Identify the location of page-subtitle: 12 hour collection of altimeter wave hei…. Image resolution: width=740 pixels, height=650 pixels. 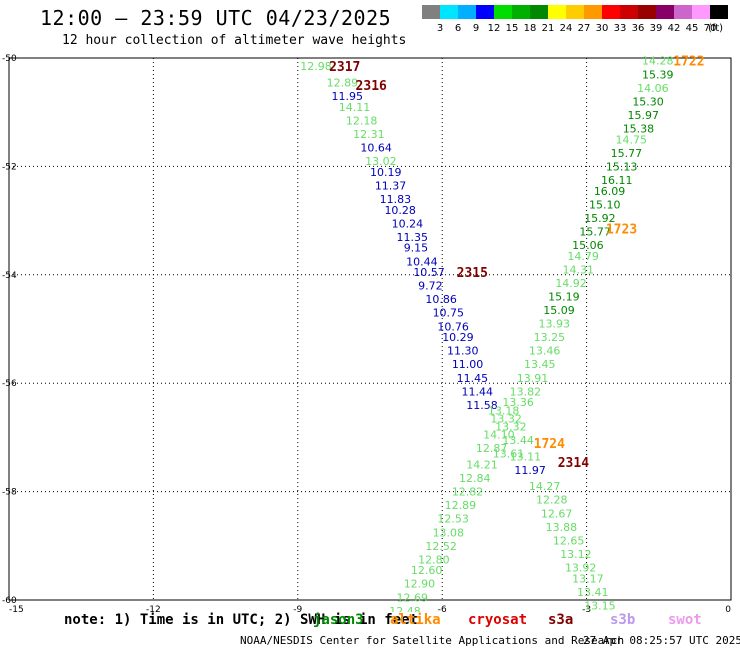
(234, 40).